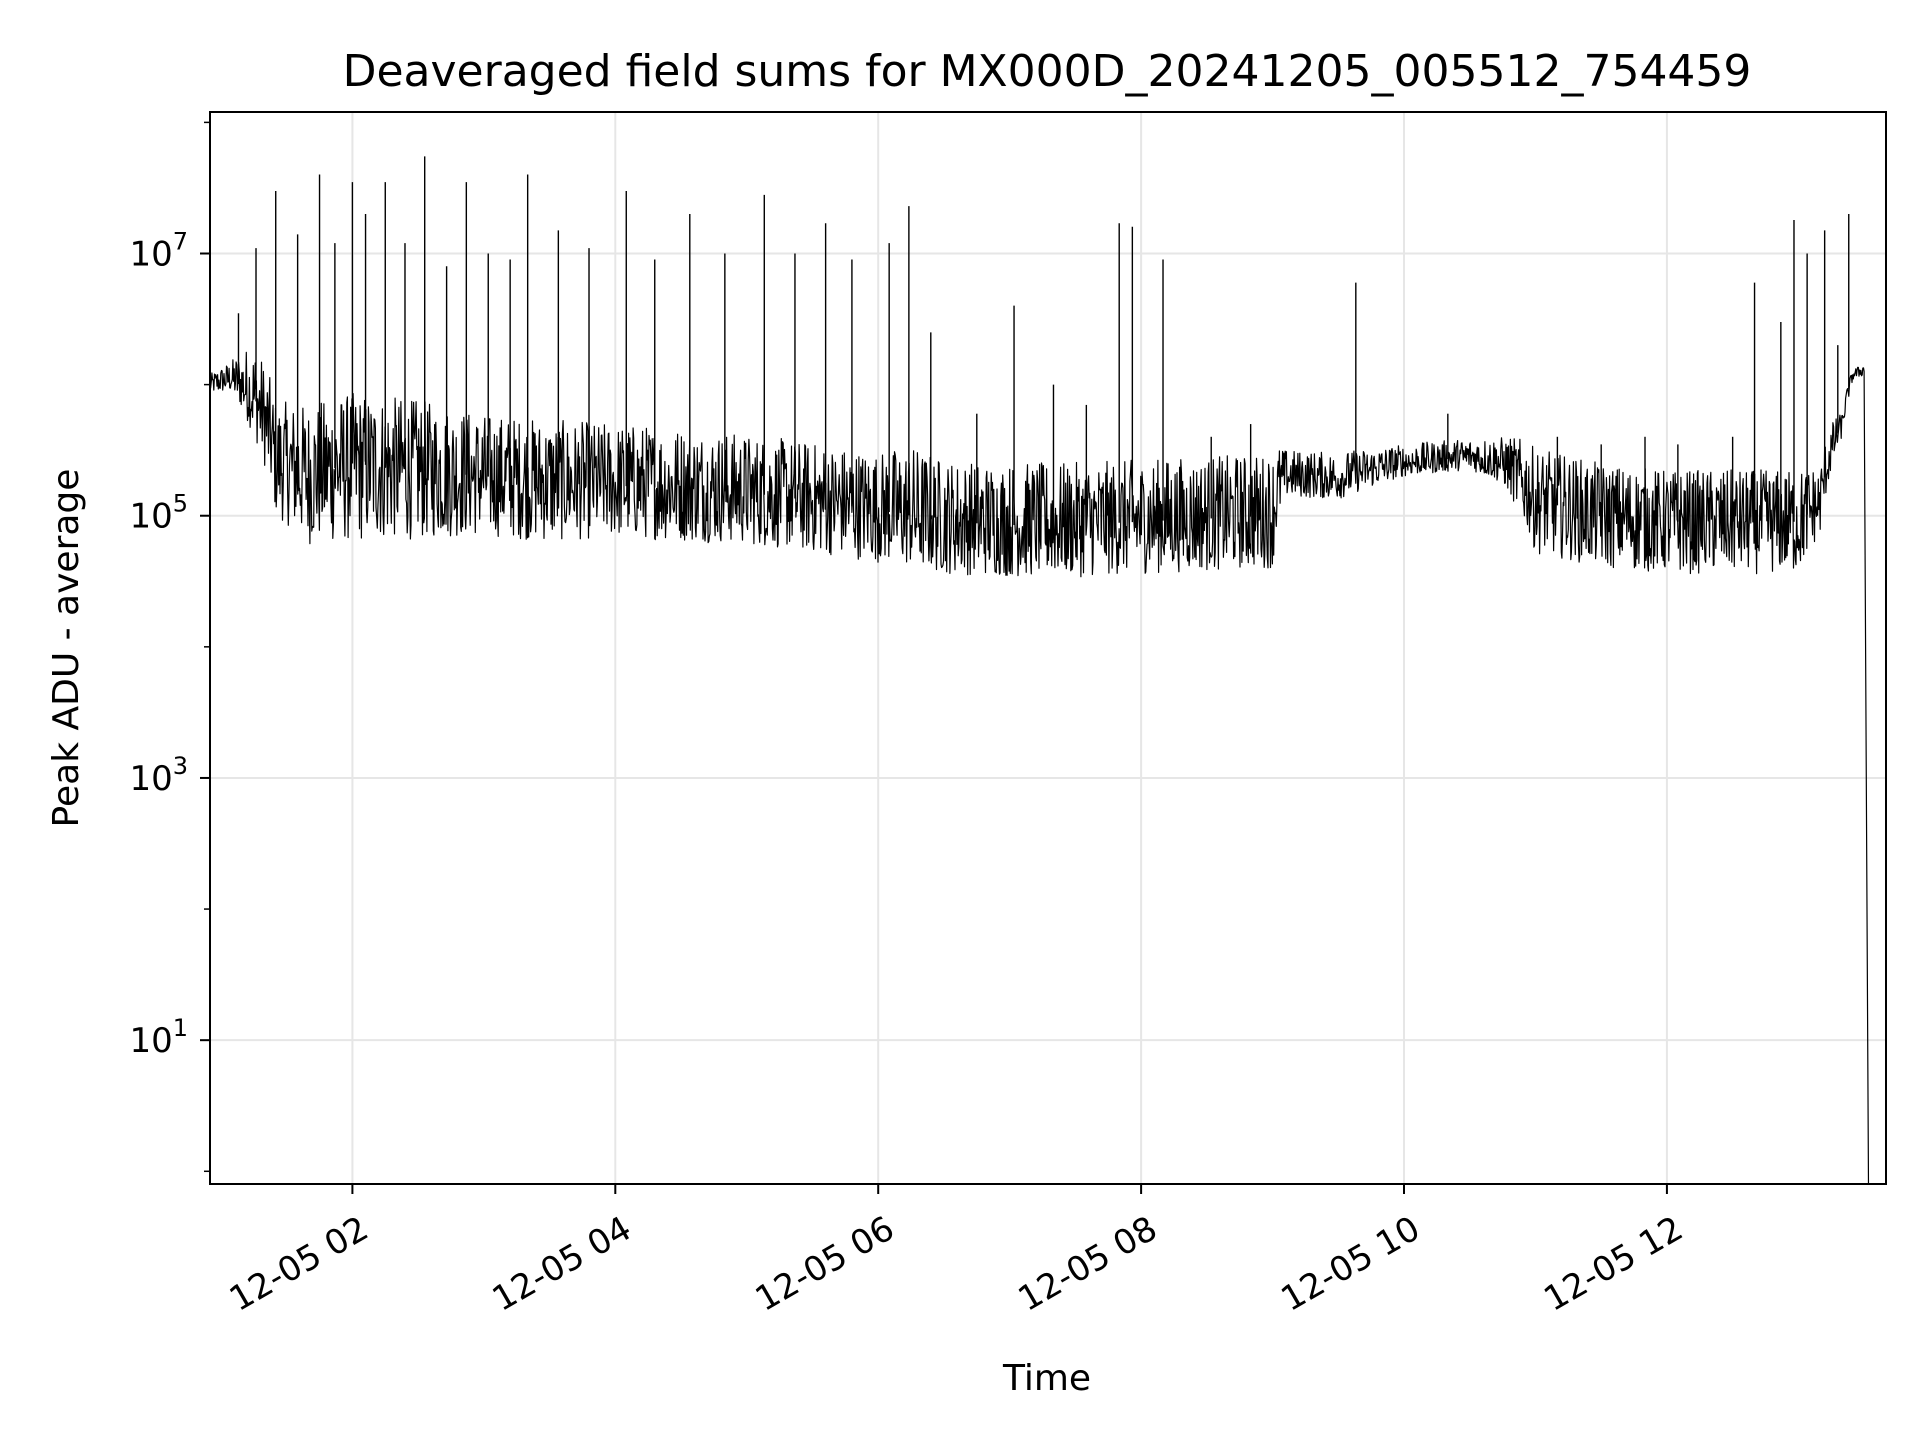 The width and height of the screenshot is (1920, 1440). I want to click on y-axis: 10¹ 10³ 10⁵ 10⁷, so click(169, 647).